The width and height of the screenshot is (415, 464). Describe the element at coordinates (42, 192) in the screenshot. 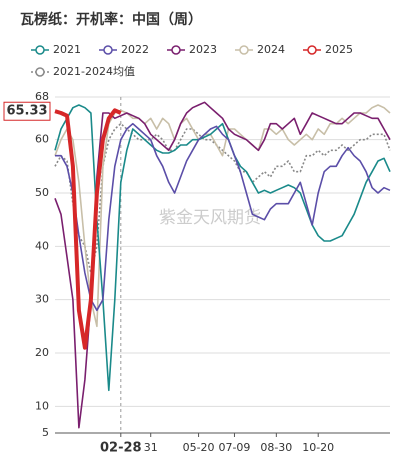

I see `y-tick-label: 50` at that location.